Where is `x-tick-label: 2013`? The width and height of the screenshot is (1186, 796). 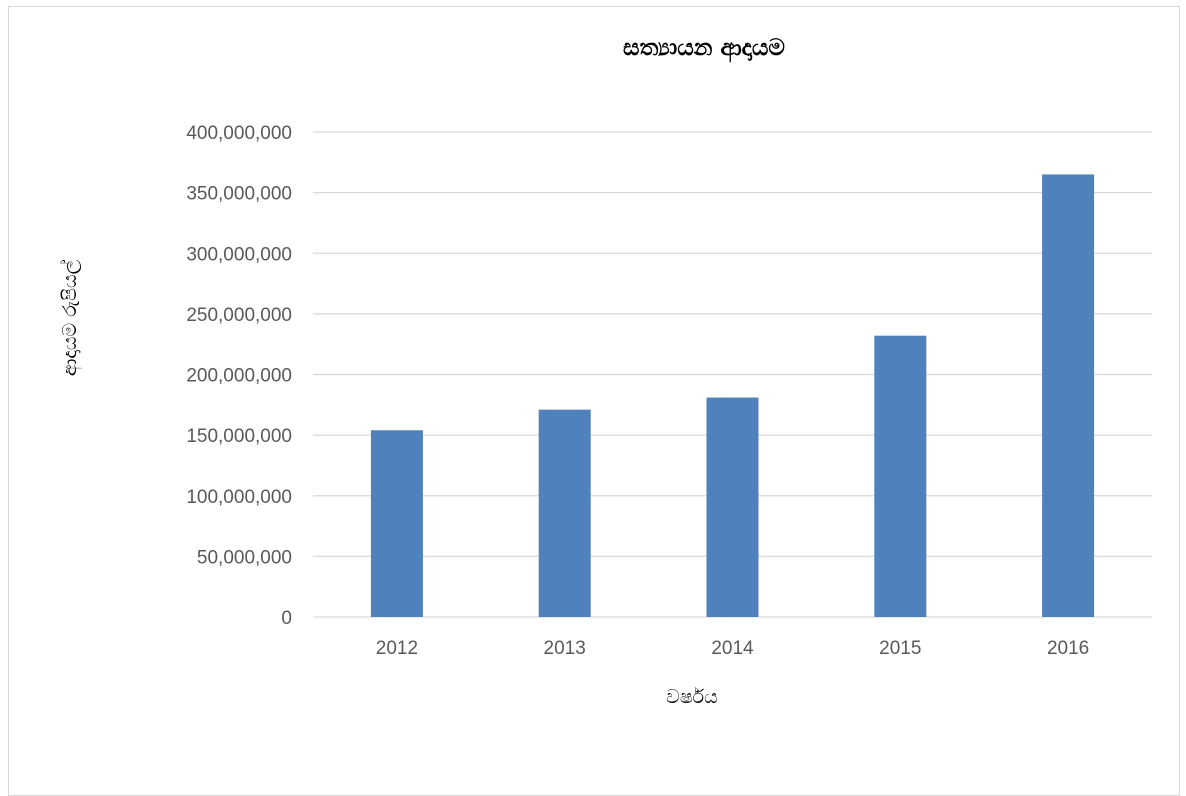
x-tick-label: 2013 is located at coordinates (565, 648).